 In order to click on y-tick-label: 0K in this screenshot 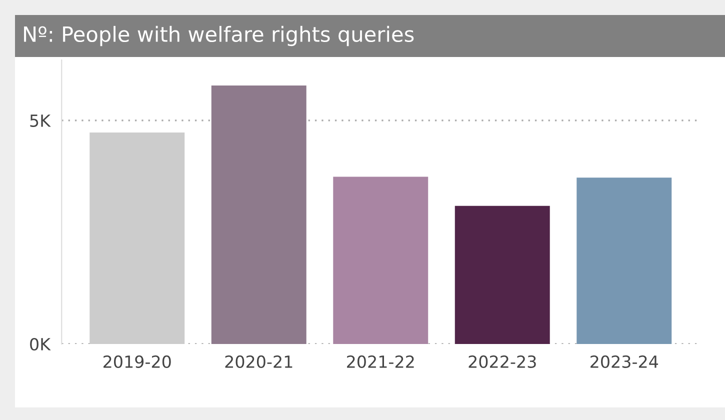, I will do `click(40, 344)`.